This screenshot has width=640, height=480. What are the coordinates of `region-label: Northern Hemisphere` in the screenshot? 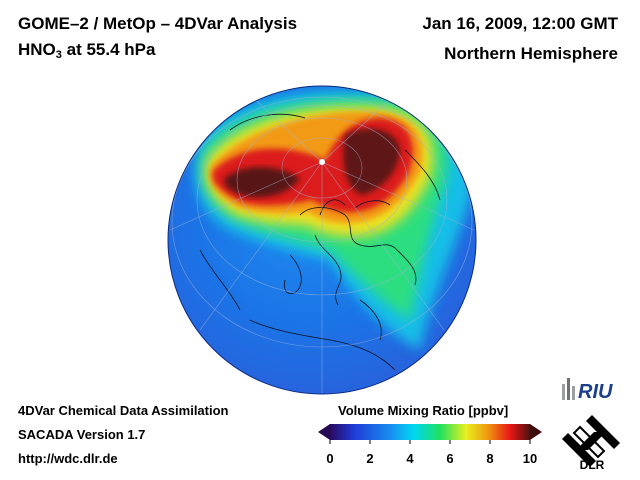 It's located at (531, 53).